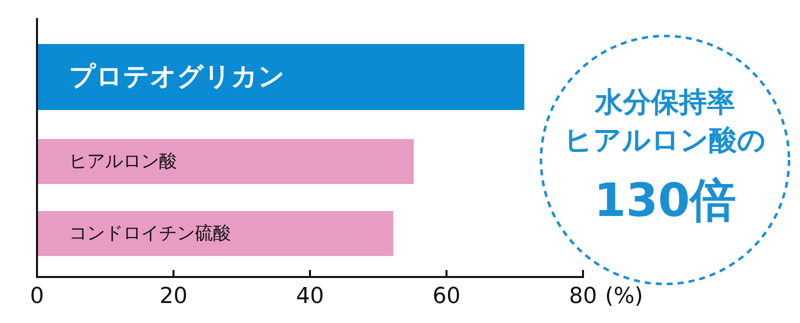 The width and height of the screenshot is (800, 323). What do you see at coordinates (664, 102) in the screenshot?
I see `text: 水分保持率` at bounding box center [664, 102].